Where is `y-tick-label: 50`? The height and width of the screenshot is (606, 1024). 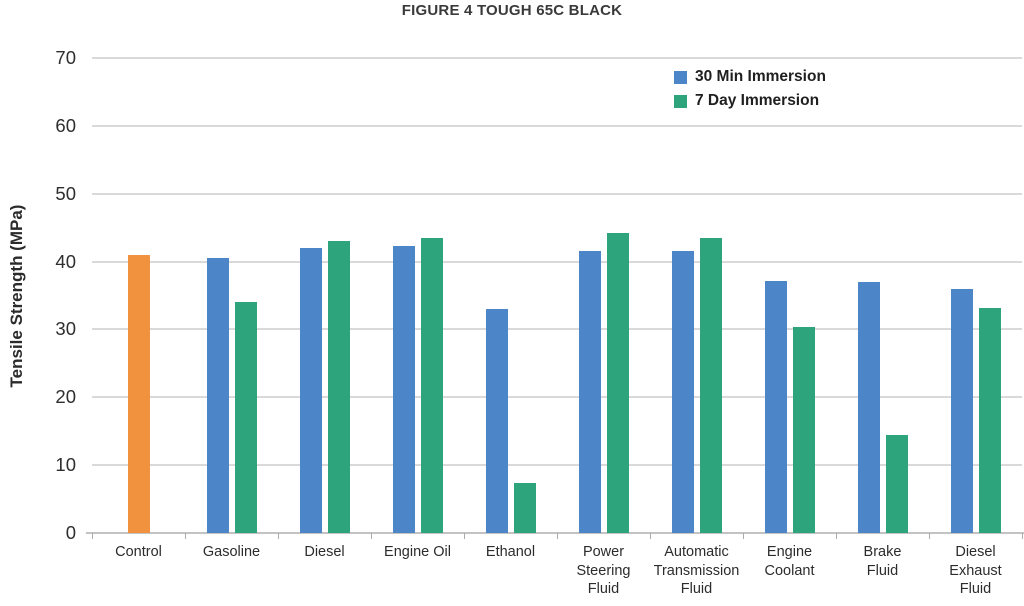
y-tick-label: 50 is located at coordinates (65, 193).